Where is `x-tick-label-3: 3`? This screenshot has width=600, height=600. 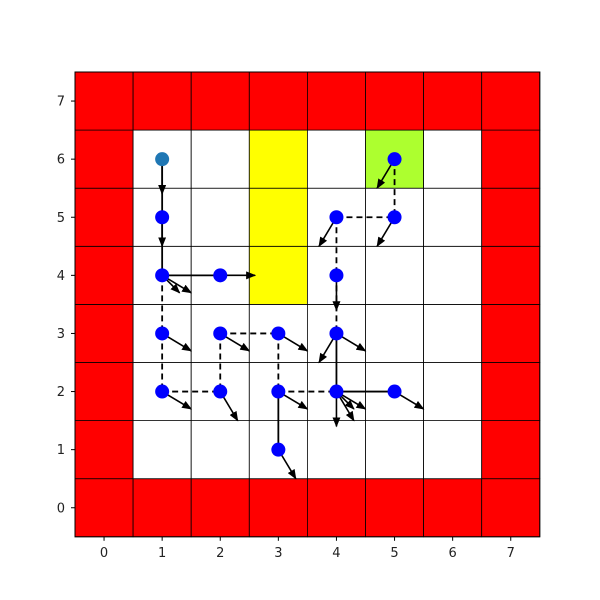
x-tick-label-3: 3 is located at coordinates (278, 553).